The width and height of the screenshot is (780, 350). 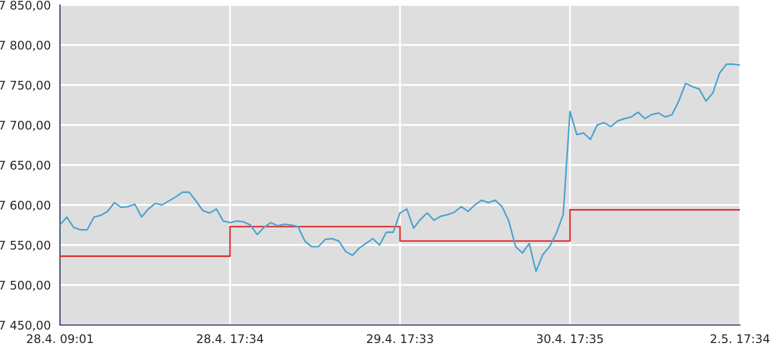 What do you see at coordinates (59, 339) in the screenshot?
I see `x-tick-label: 28.4. 09:01` at bounding box center [59, 339].